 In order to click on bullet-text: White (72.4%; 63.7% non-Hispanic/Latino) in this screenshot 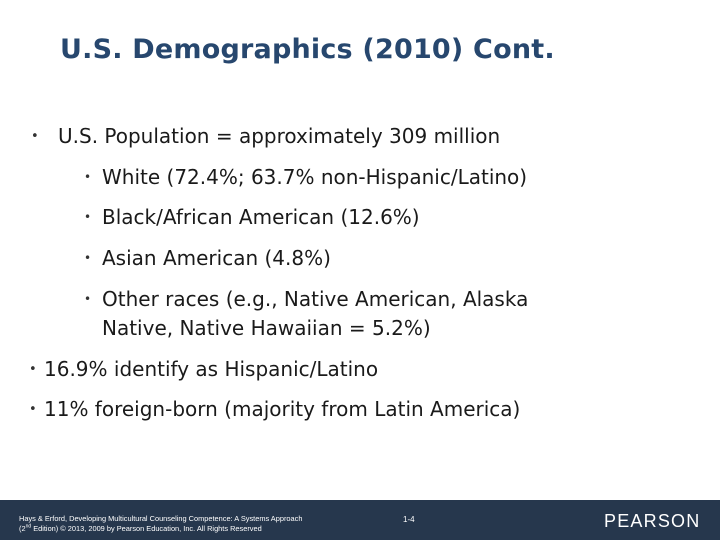, I will do `click(315, 177)`.